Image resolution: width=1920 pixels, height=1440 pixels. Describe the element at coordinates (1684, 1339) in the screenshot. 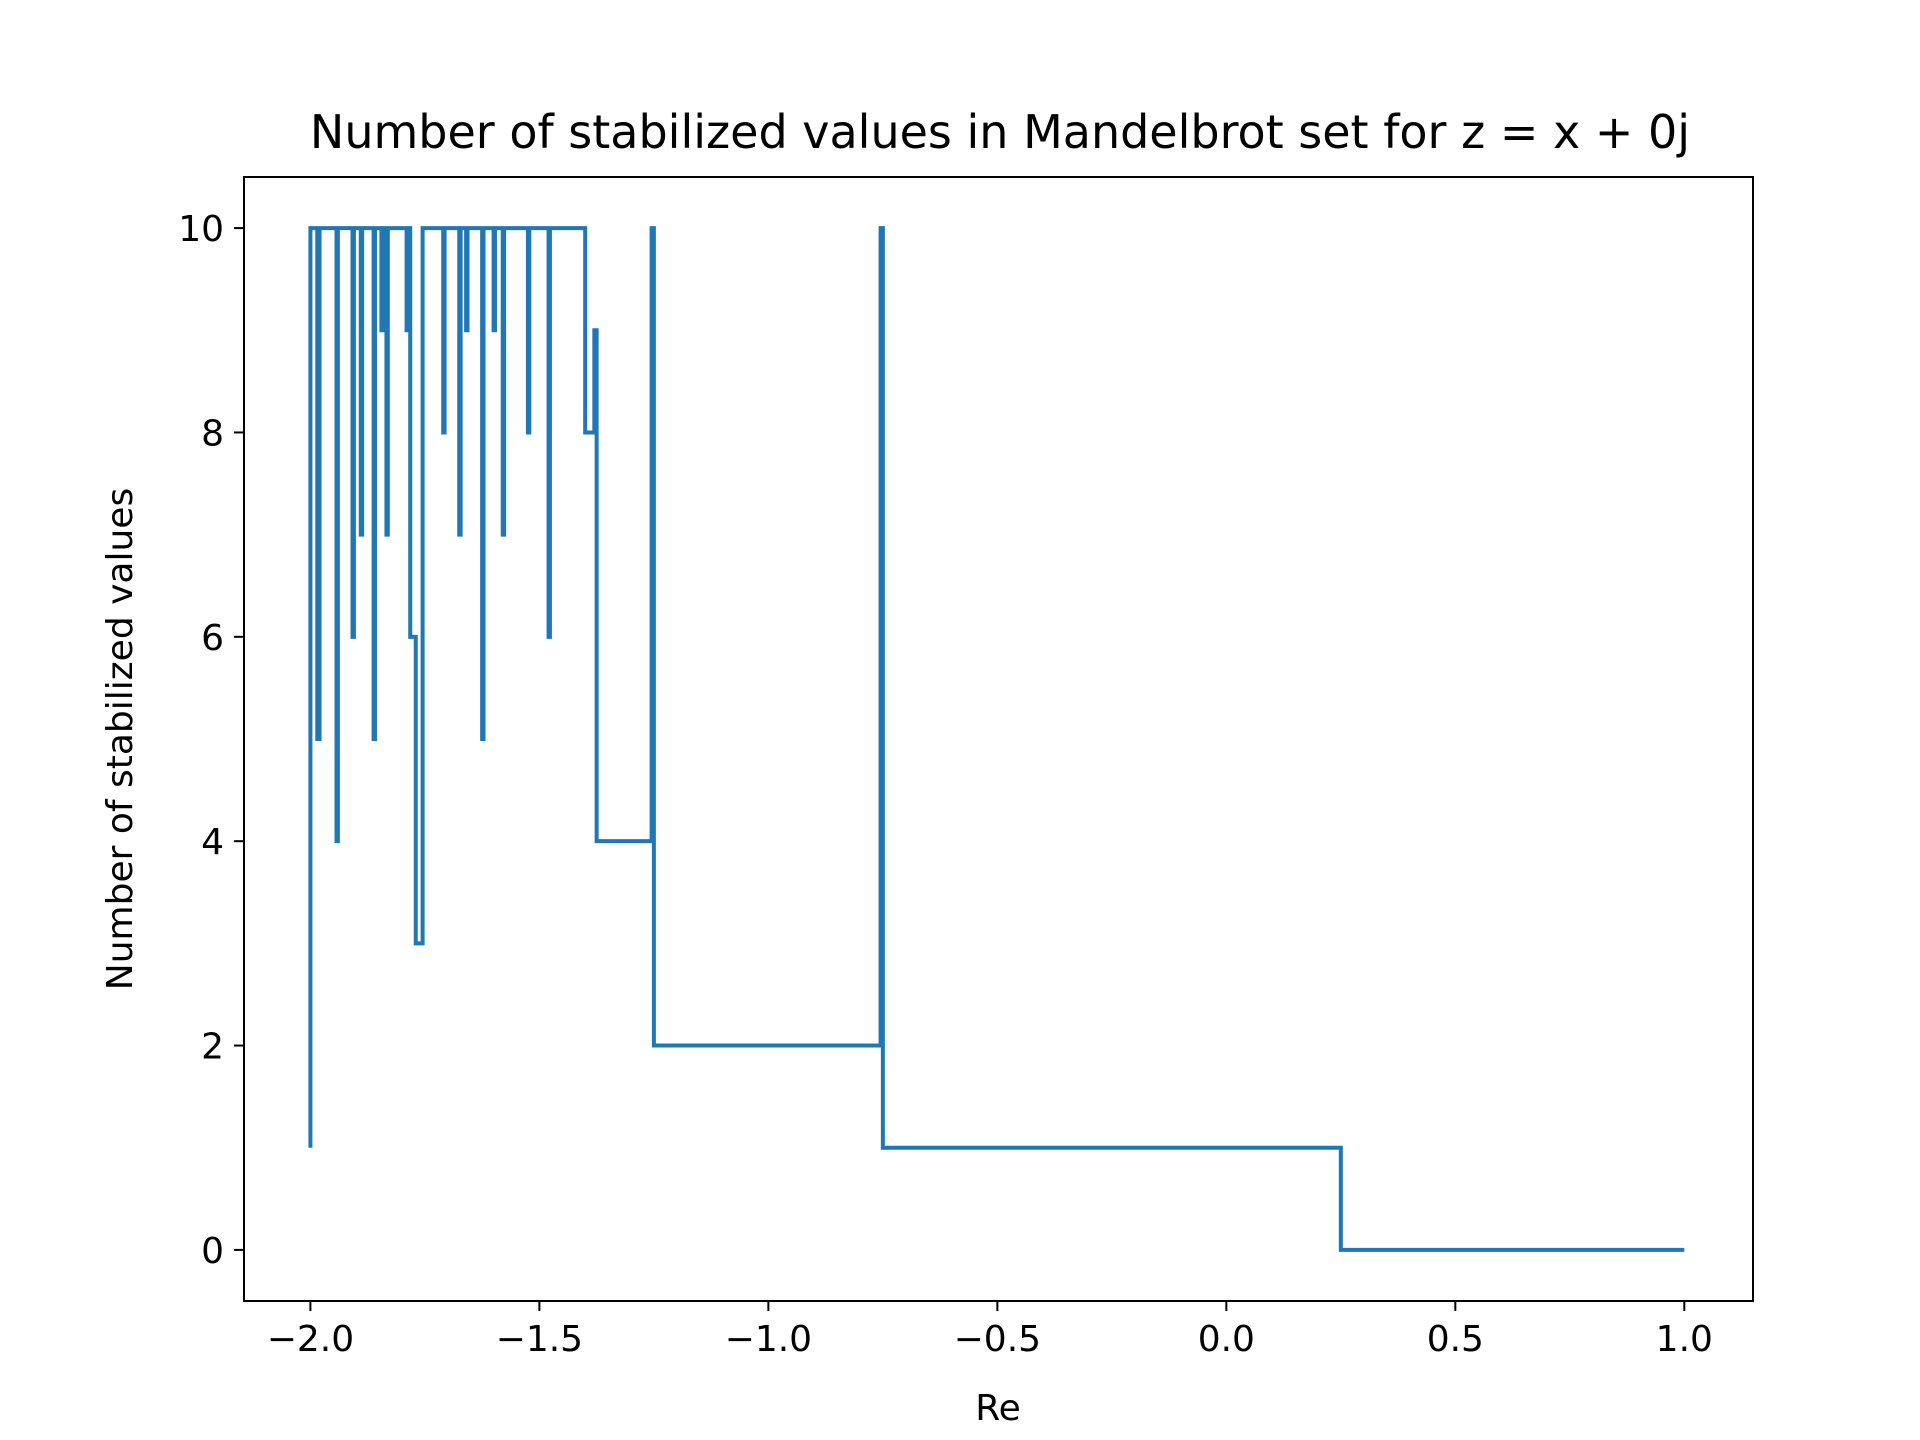

I see `x-tick-label: 1.0` at that location.